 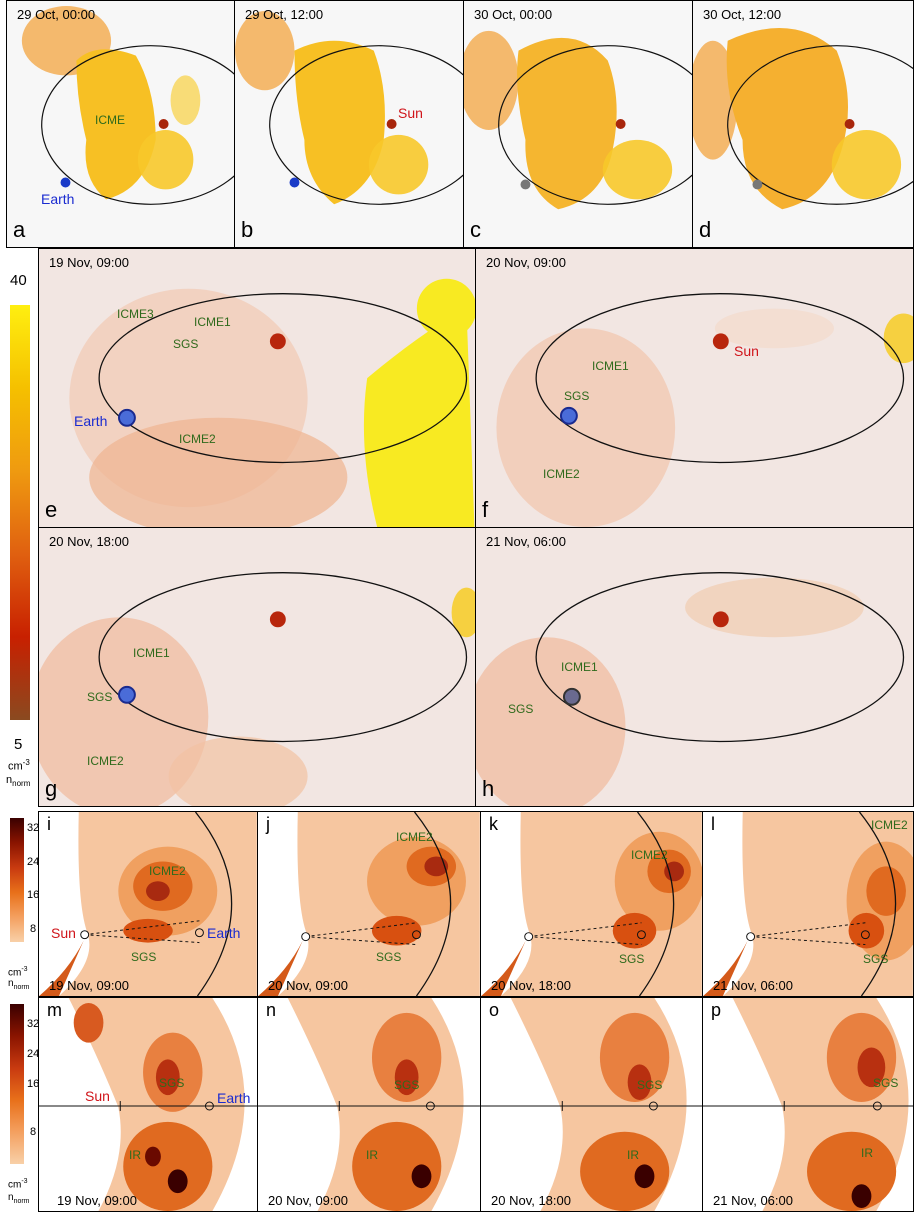 I want to click on panel-i-image, so click(x=148, y=904).